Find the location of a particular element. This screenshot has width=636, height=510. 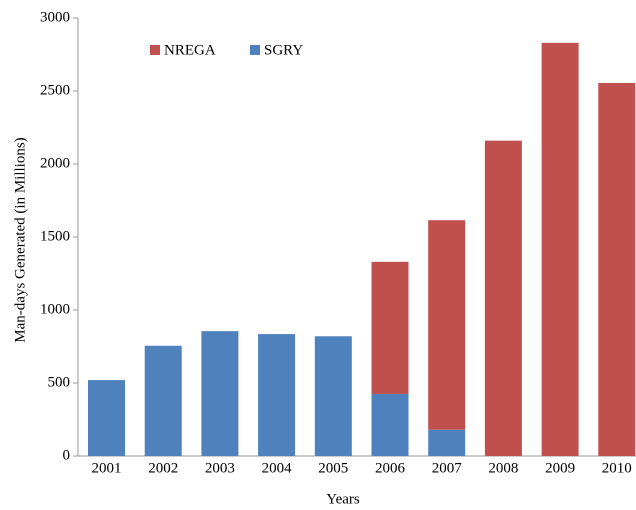

x-tick-label: 2005 is located at coordinates (333, 468).